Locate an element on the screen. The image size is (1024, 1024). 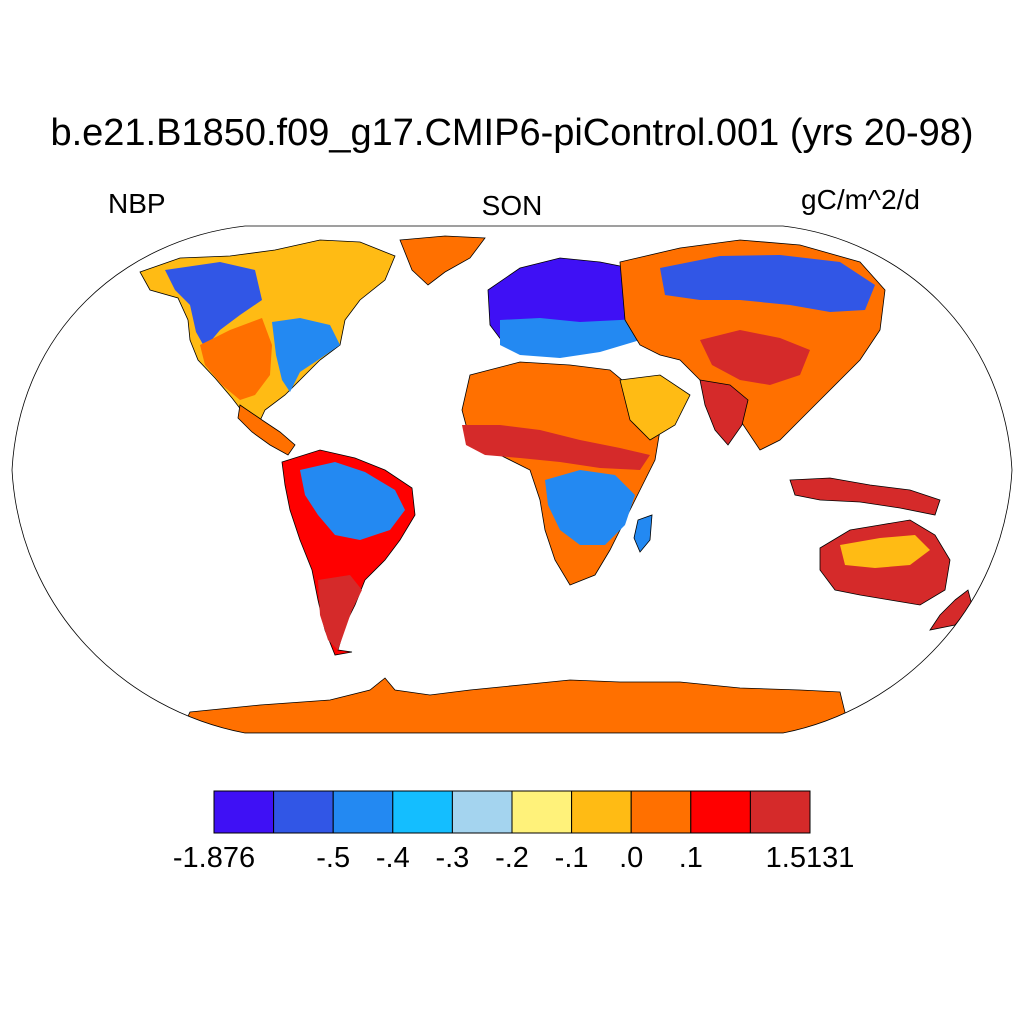
colorbar-tick-label: 1.5131 is located at coordinates (810, 858).